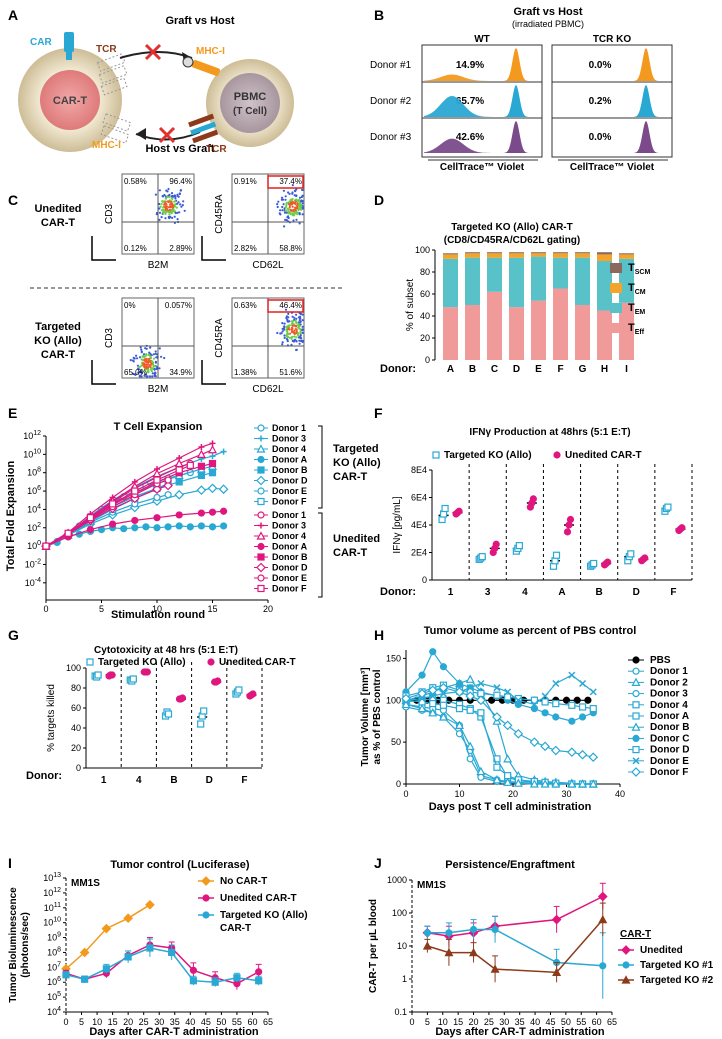 The width and height of the screenshot is (722, 1039). What do you see at coordinates (557, 455) in the screenshot?
I see `panelF-legend-un-marker` at bounding box center [557, 455].